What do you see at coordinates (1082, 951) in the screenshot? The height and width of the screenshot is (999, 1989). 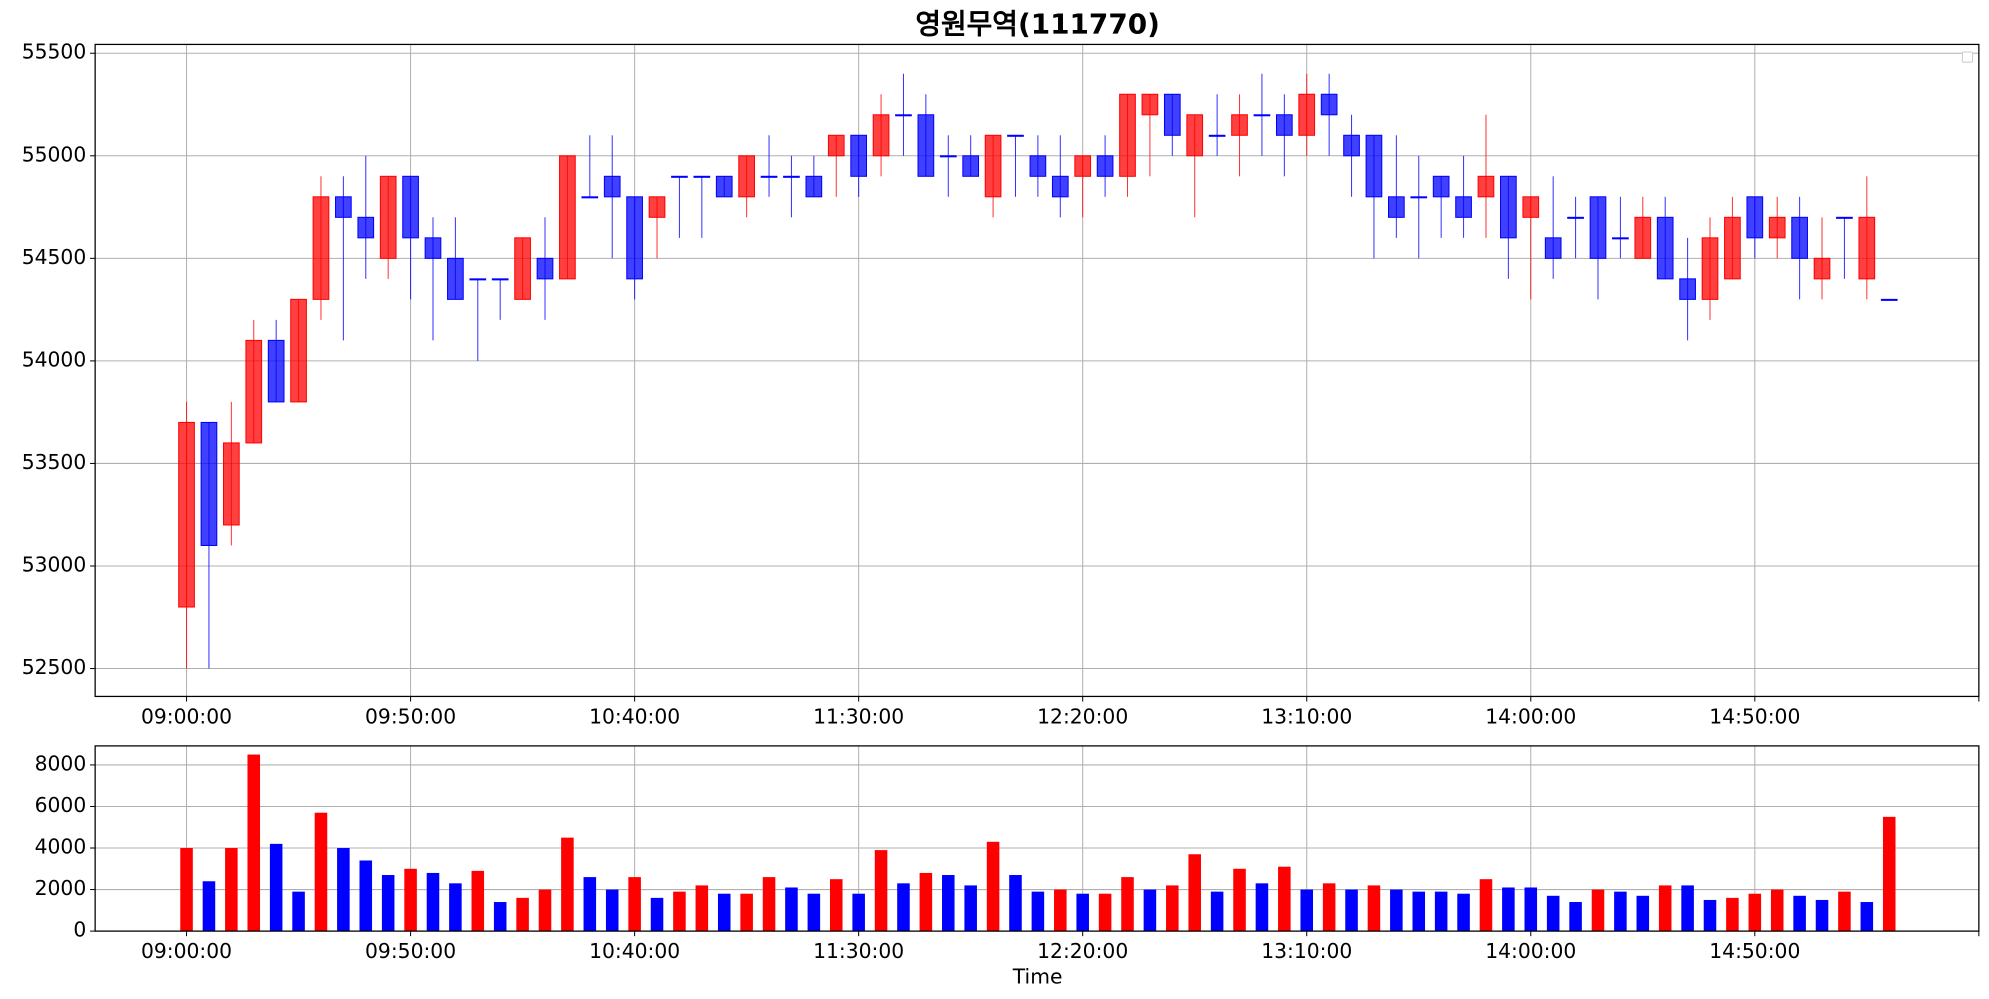 I see `x-tick-label: 12:20:00` at bounding box center [1082, 951].